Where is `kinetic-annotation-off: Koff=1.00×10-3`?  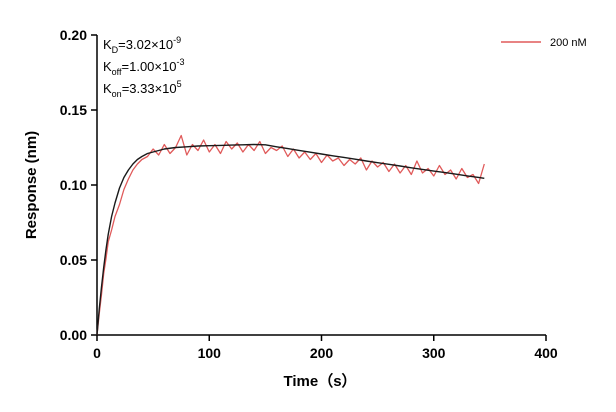
kinetic-annotation-off: Koff=1.00×10-3 is located at coordinates (143, 67).